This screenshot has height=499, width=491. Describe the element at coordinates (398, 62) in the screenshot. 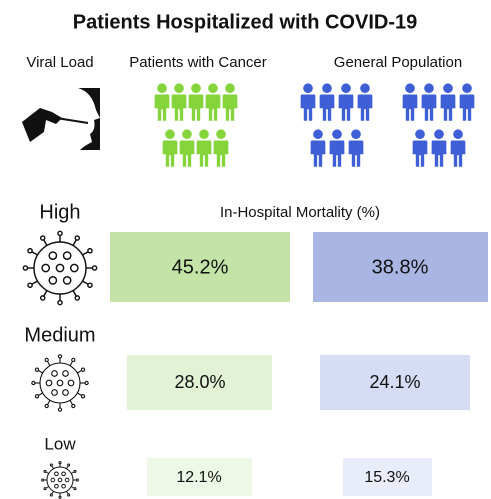

I see `column-header: General Population` at that location.